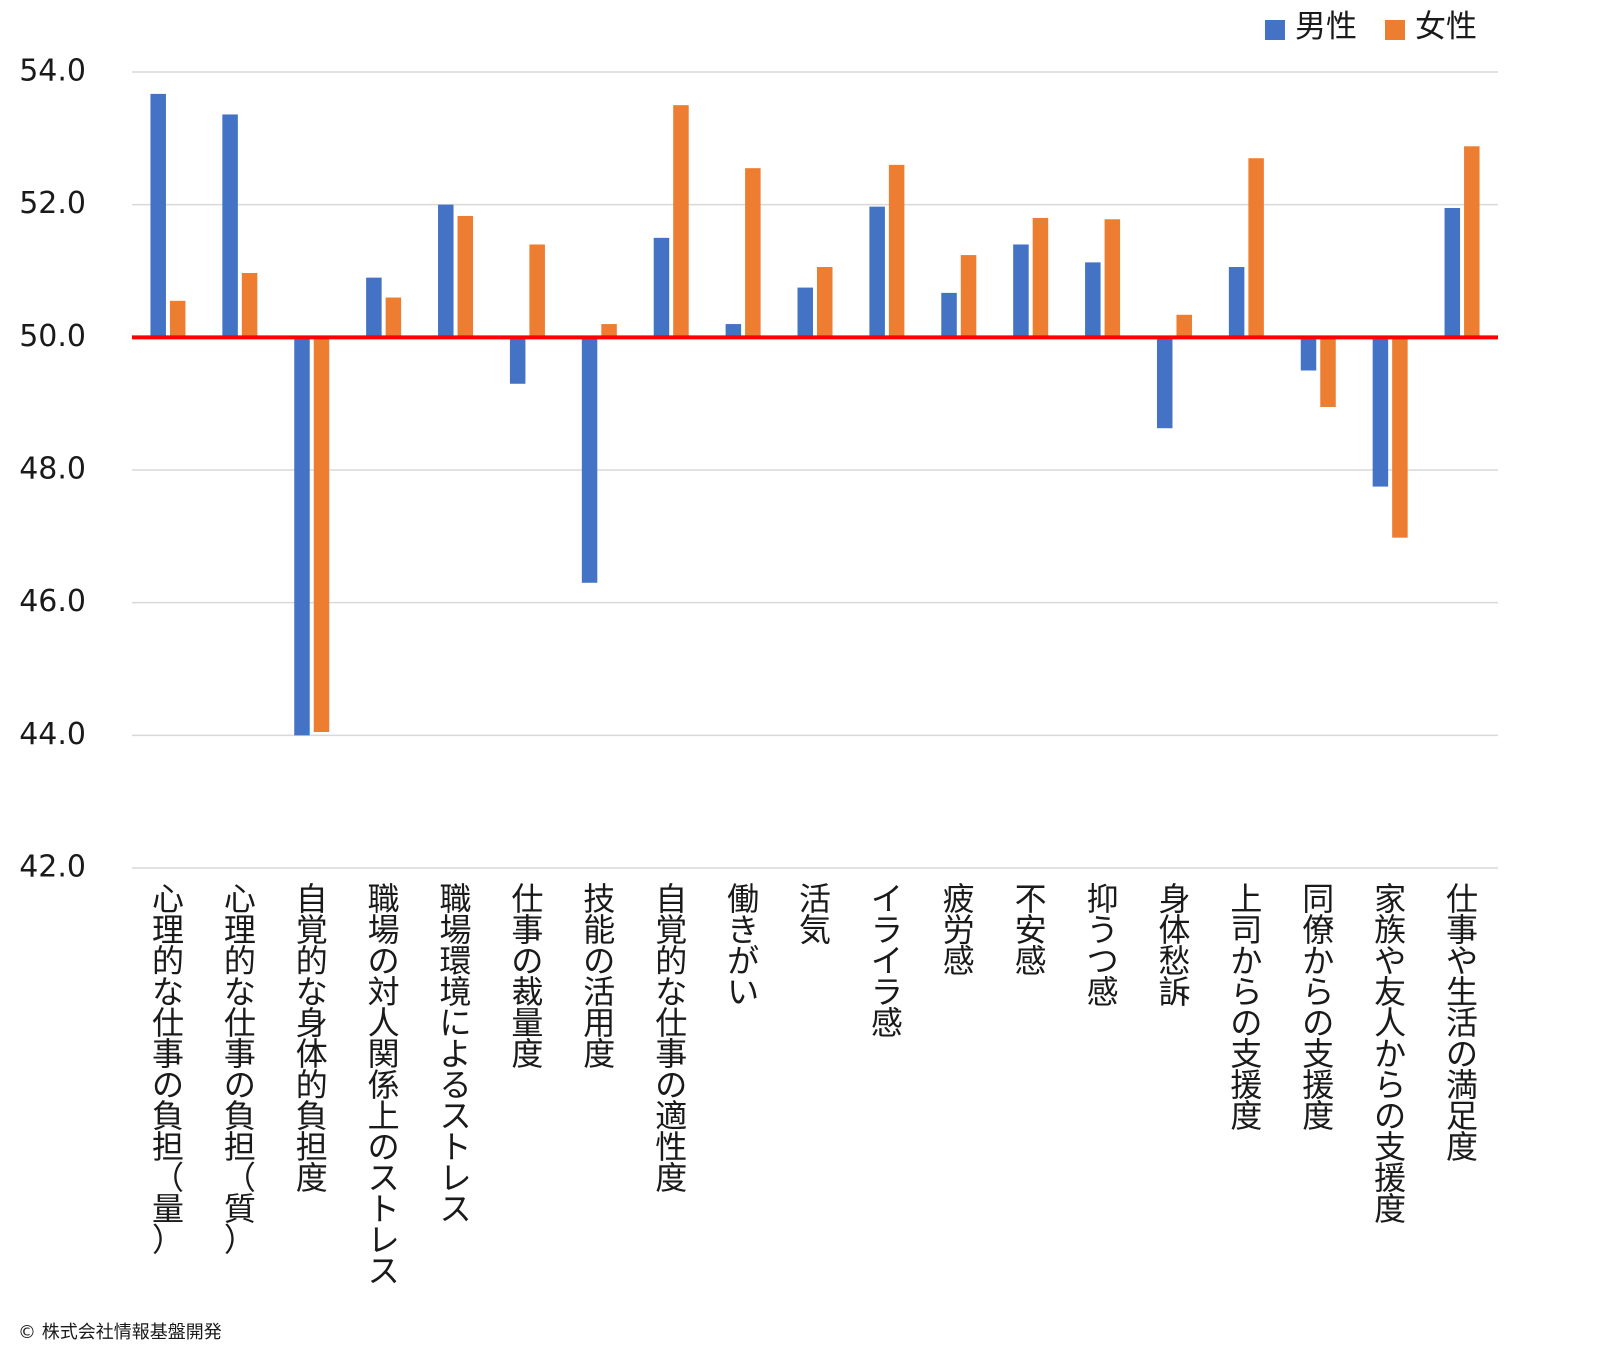 The width and height of the screenshot is (1603, 1350). I want to click on x-tick-label: 心理的な仕事の負担（量）, so click(168, 1069).